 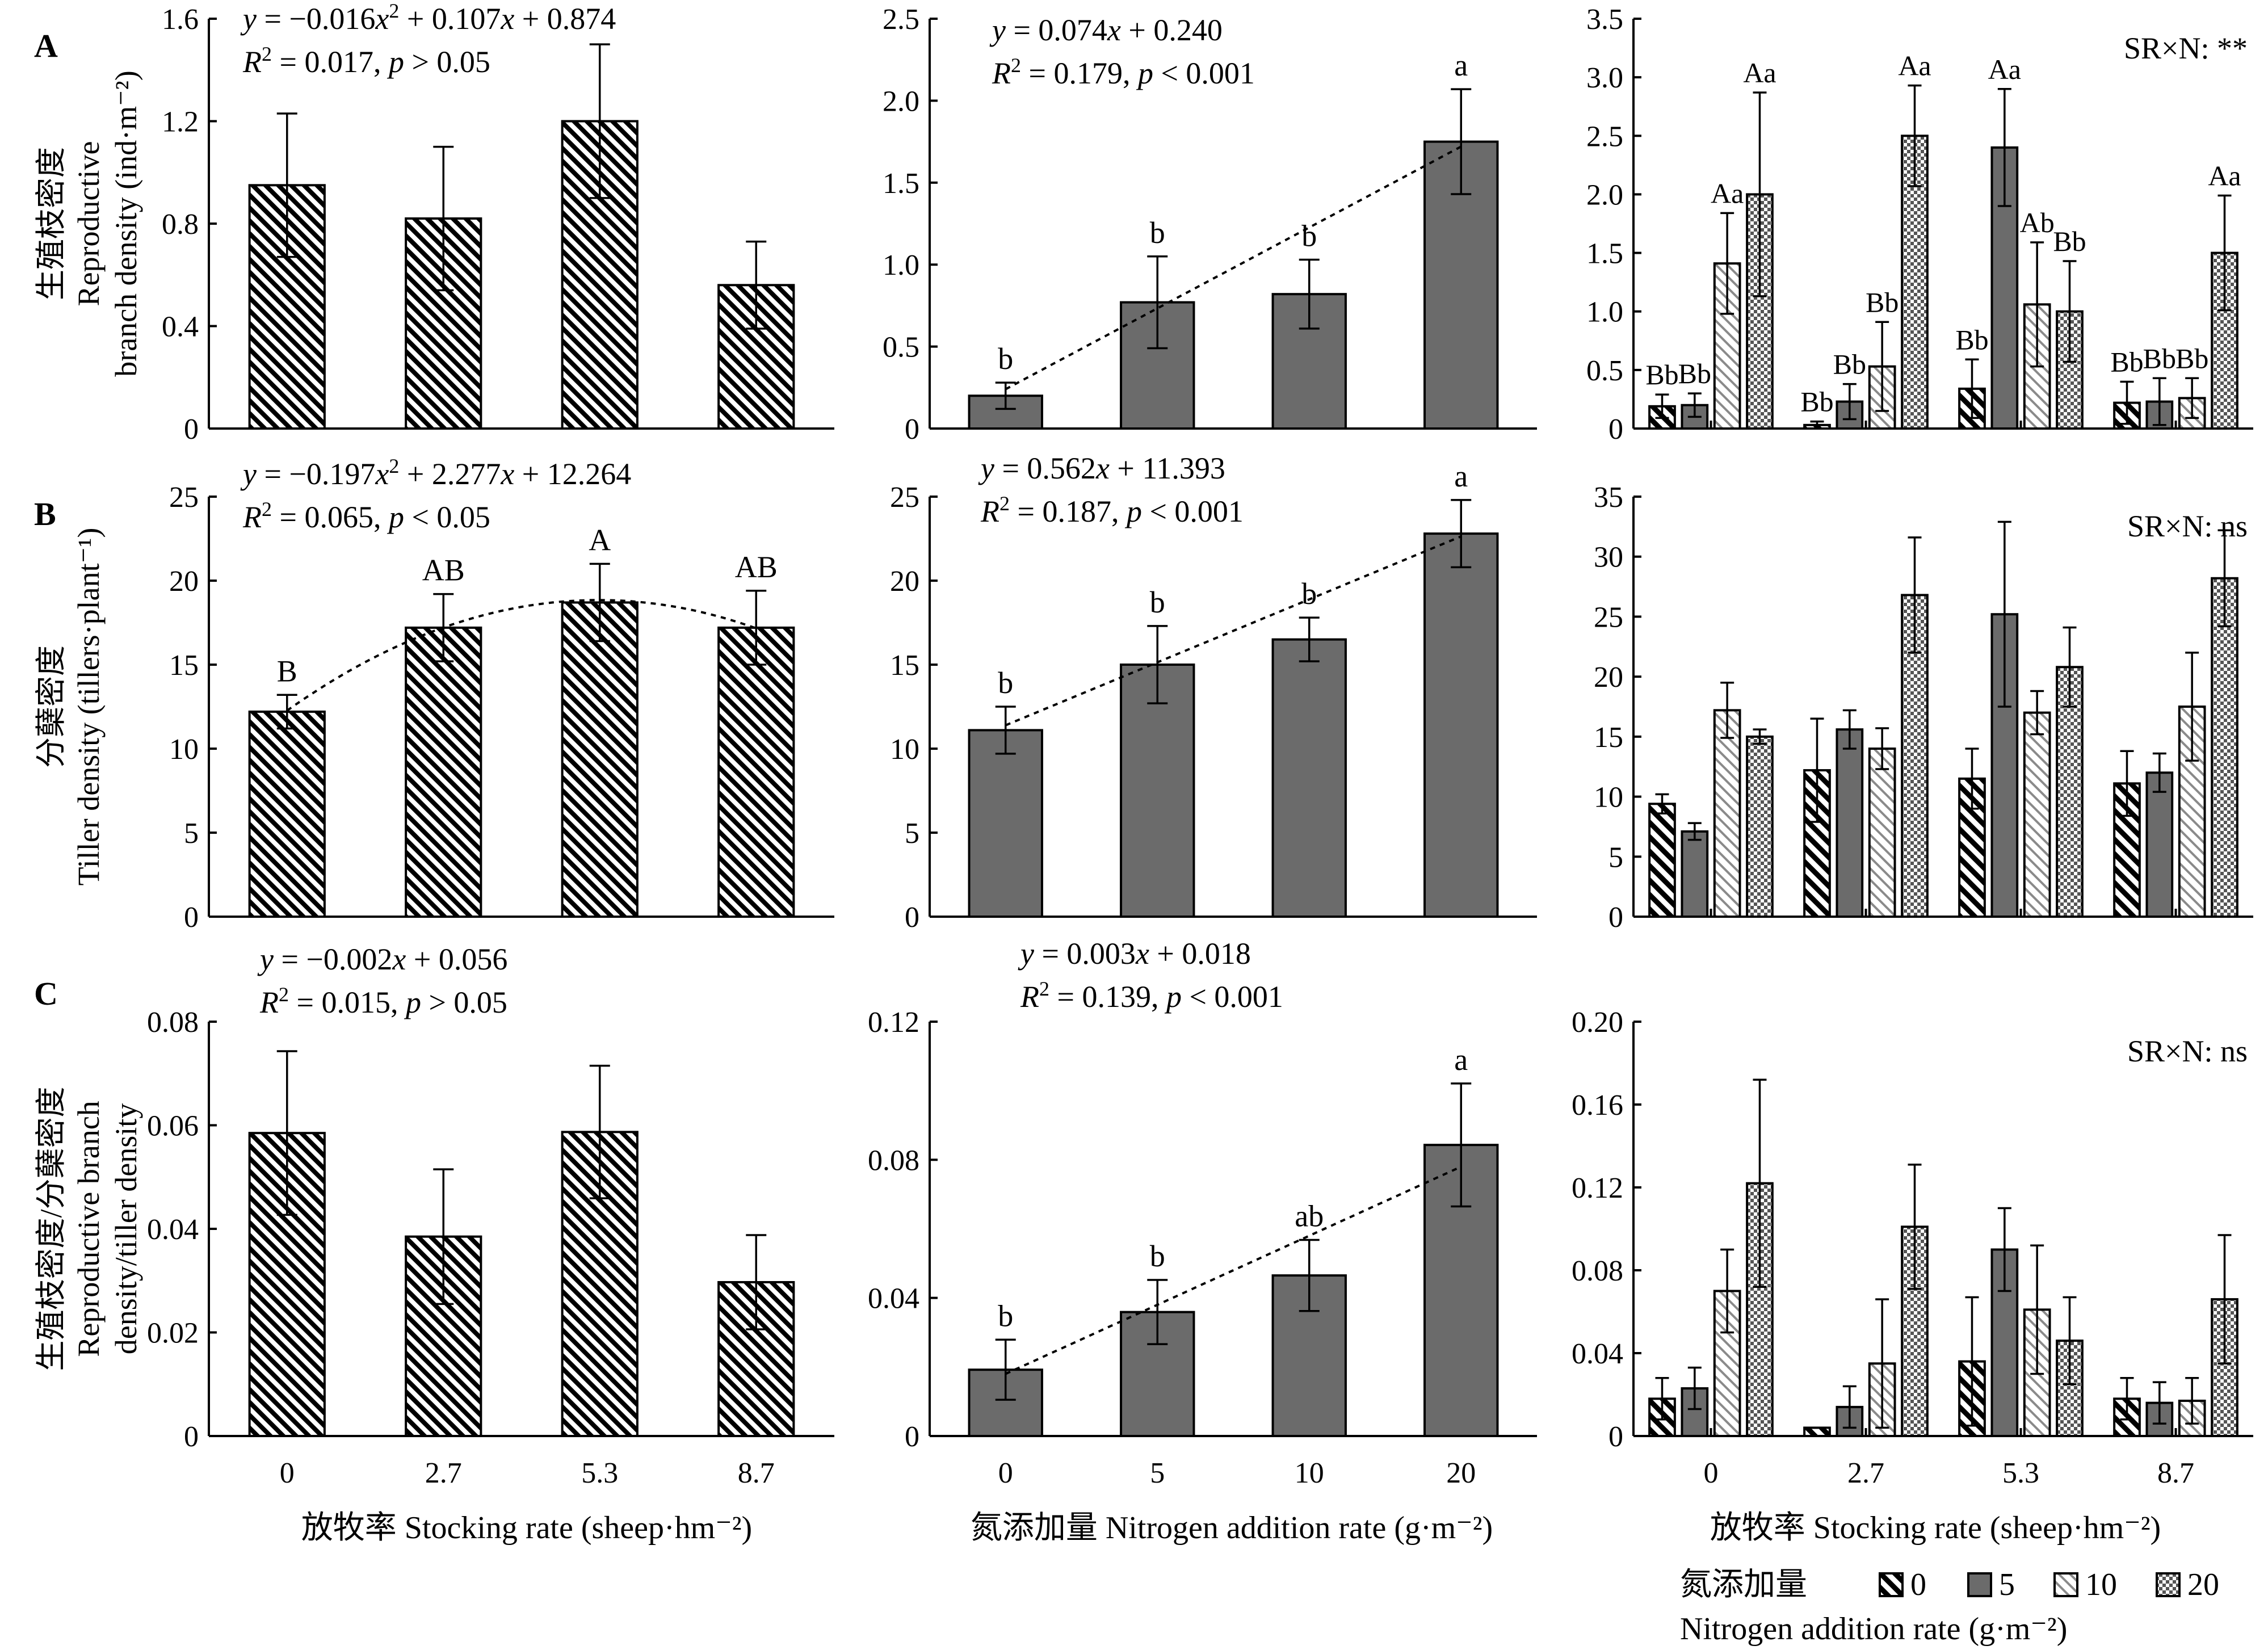 I want to click on x-tick-label-C1: 0, so click(x=287, y=1473).